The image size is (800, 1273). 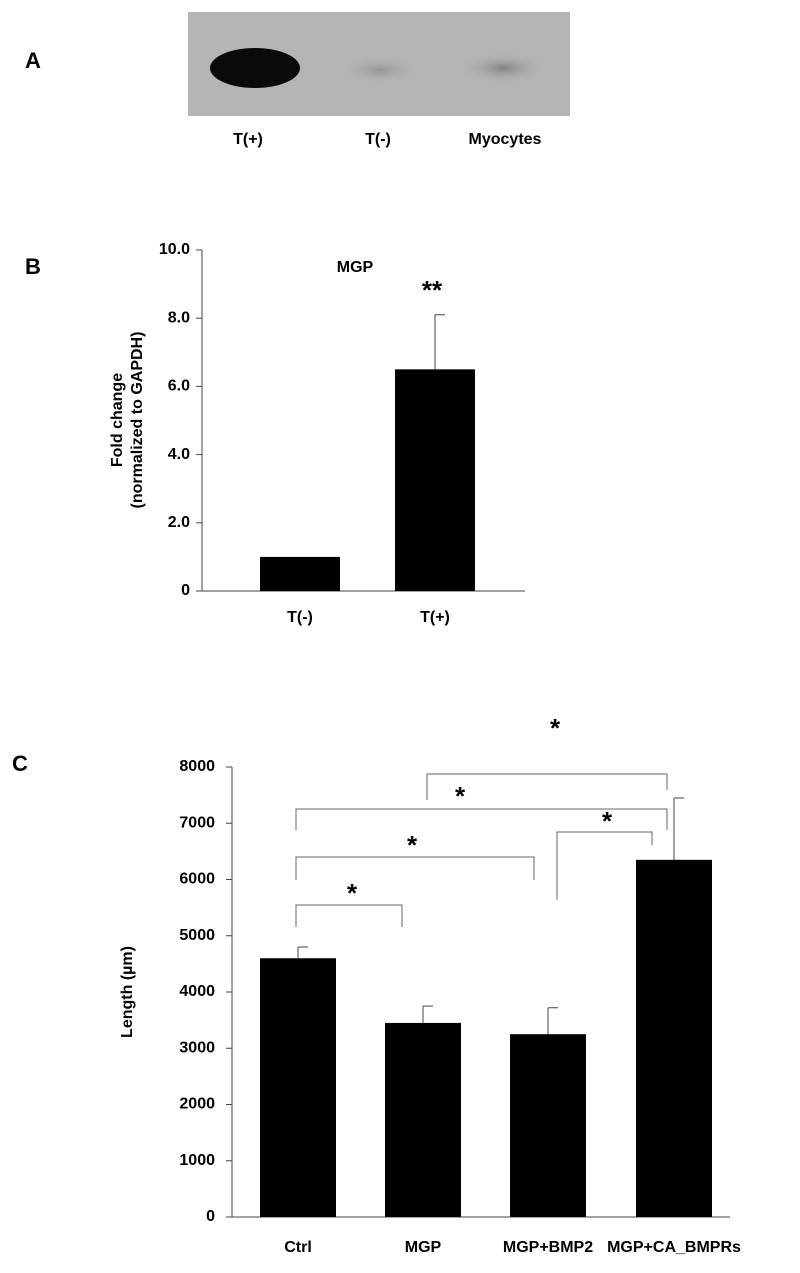 I want to click on y-tick-label: 5000, so click(x=197, y=935).